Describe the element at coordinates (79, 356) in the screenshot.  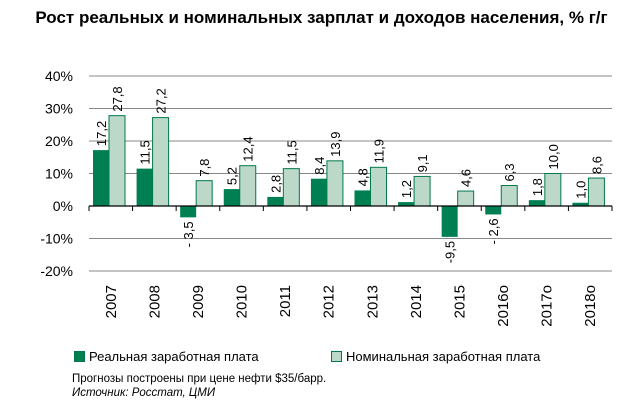
I see `legend-swatch-real` at that location.